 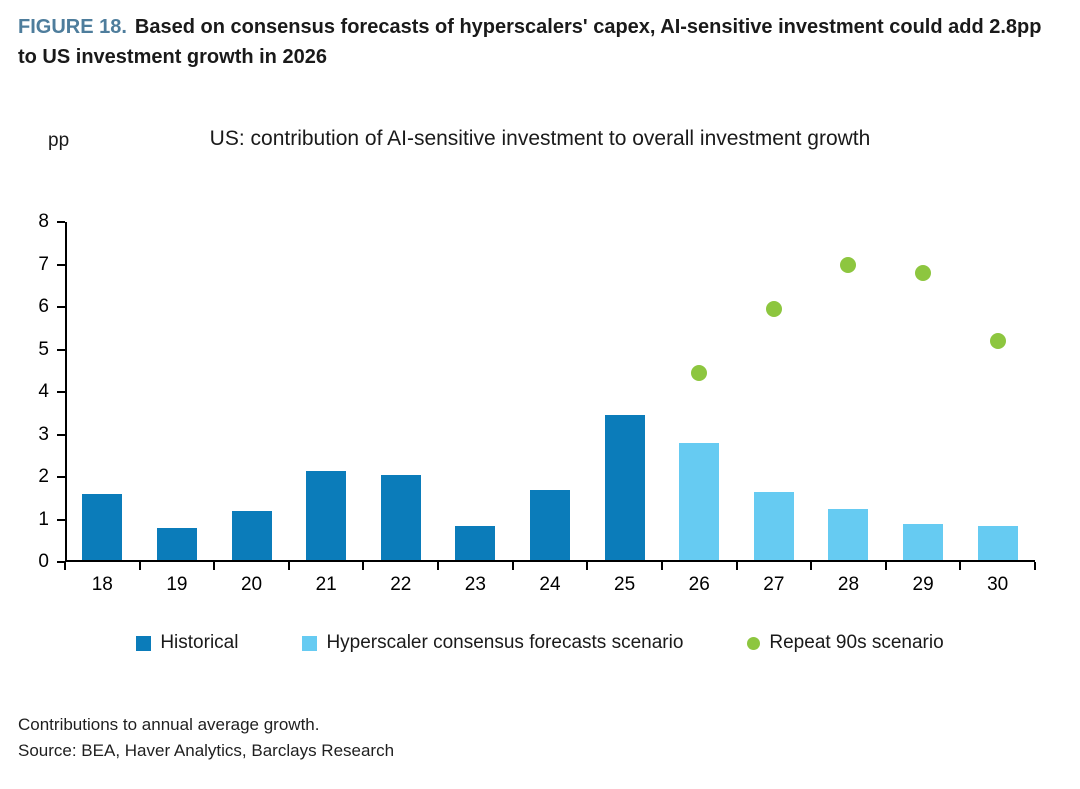 What do you see at coordinates (43, 264) in the screenshot?
I see `y-tick-label: 7` at bounding box center [43, 264].